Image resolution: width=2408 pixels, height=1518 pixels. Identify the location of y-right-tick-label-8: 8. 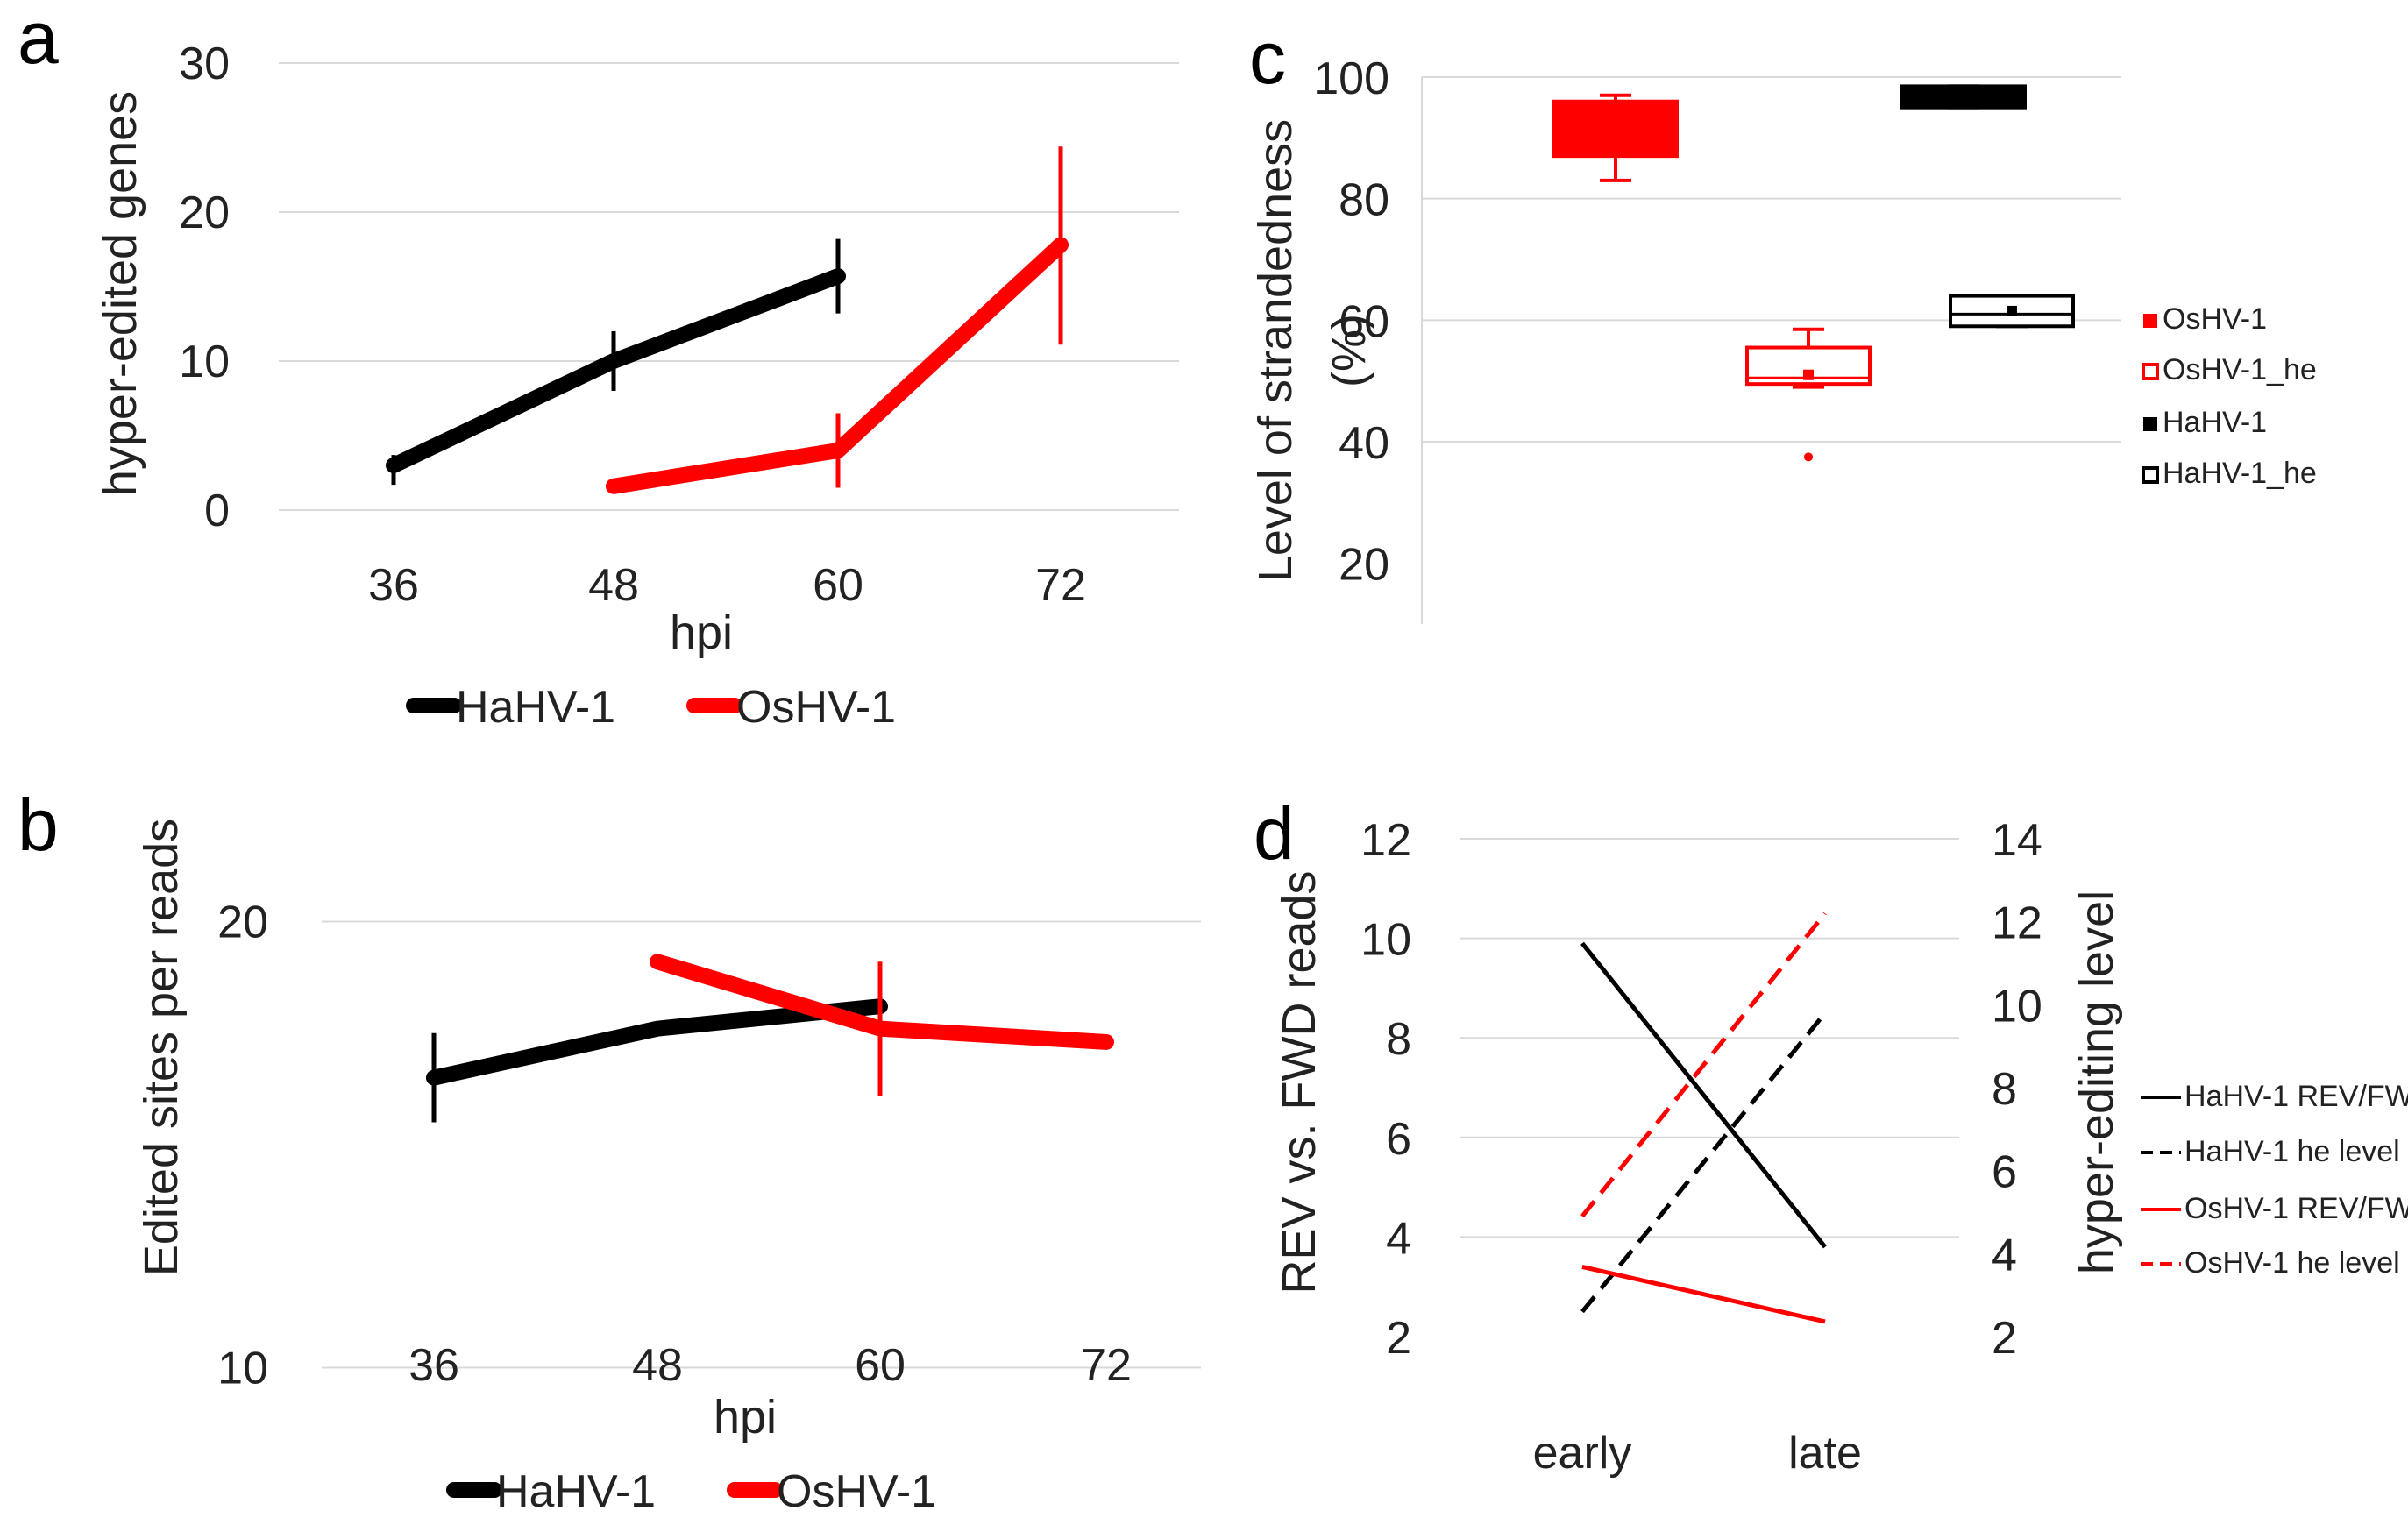
(2004, 1089).